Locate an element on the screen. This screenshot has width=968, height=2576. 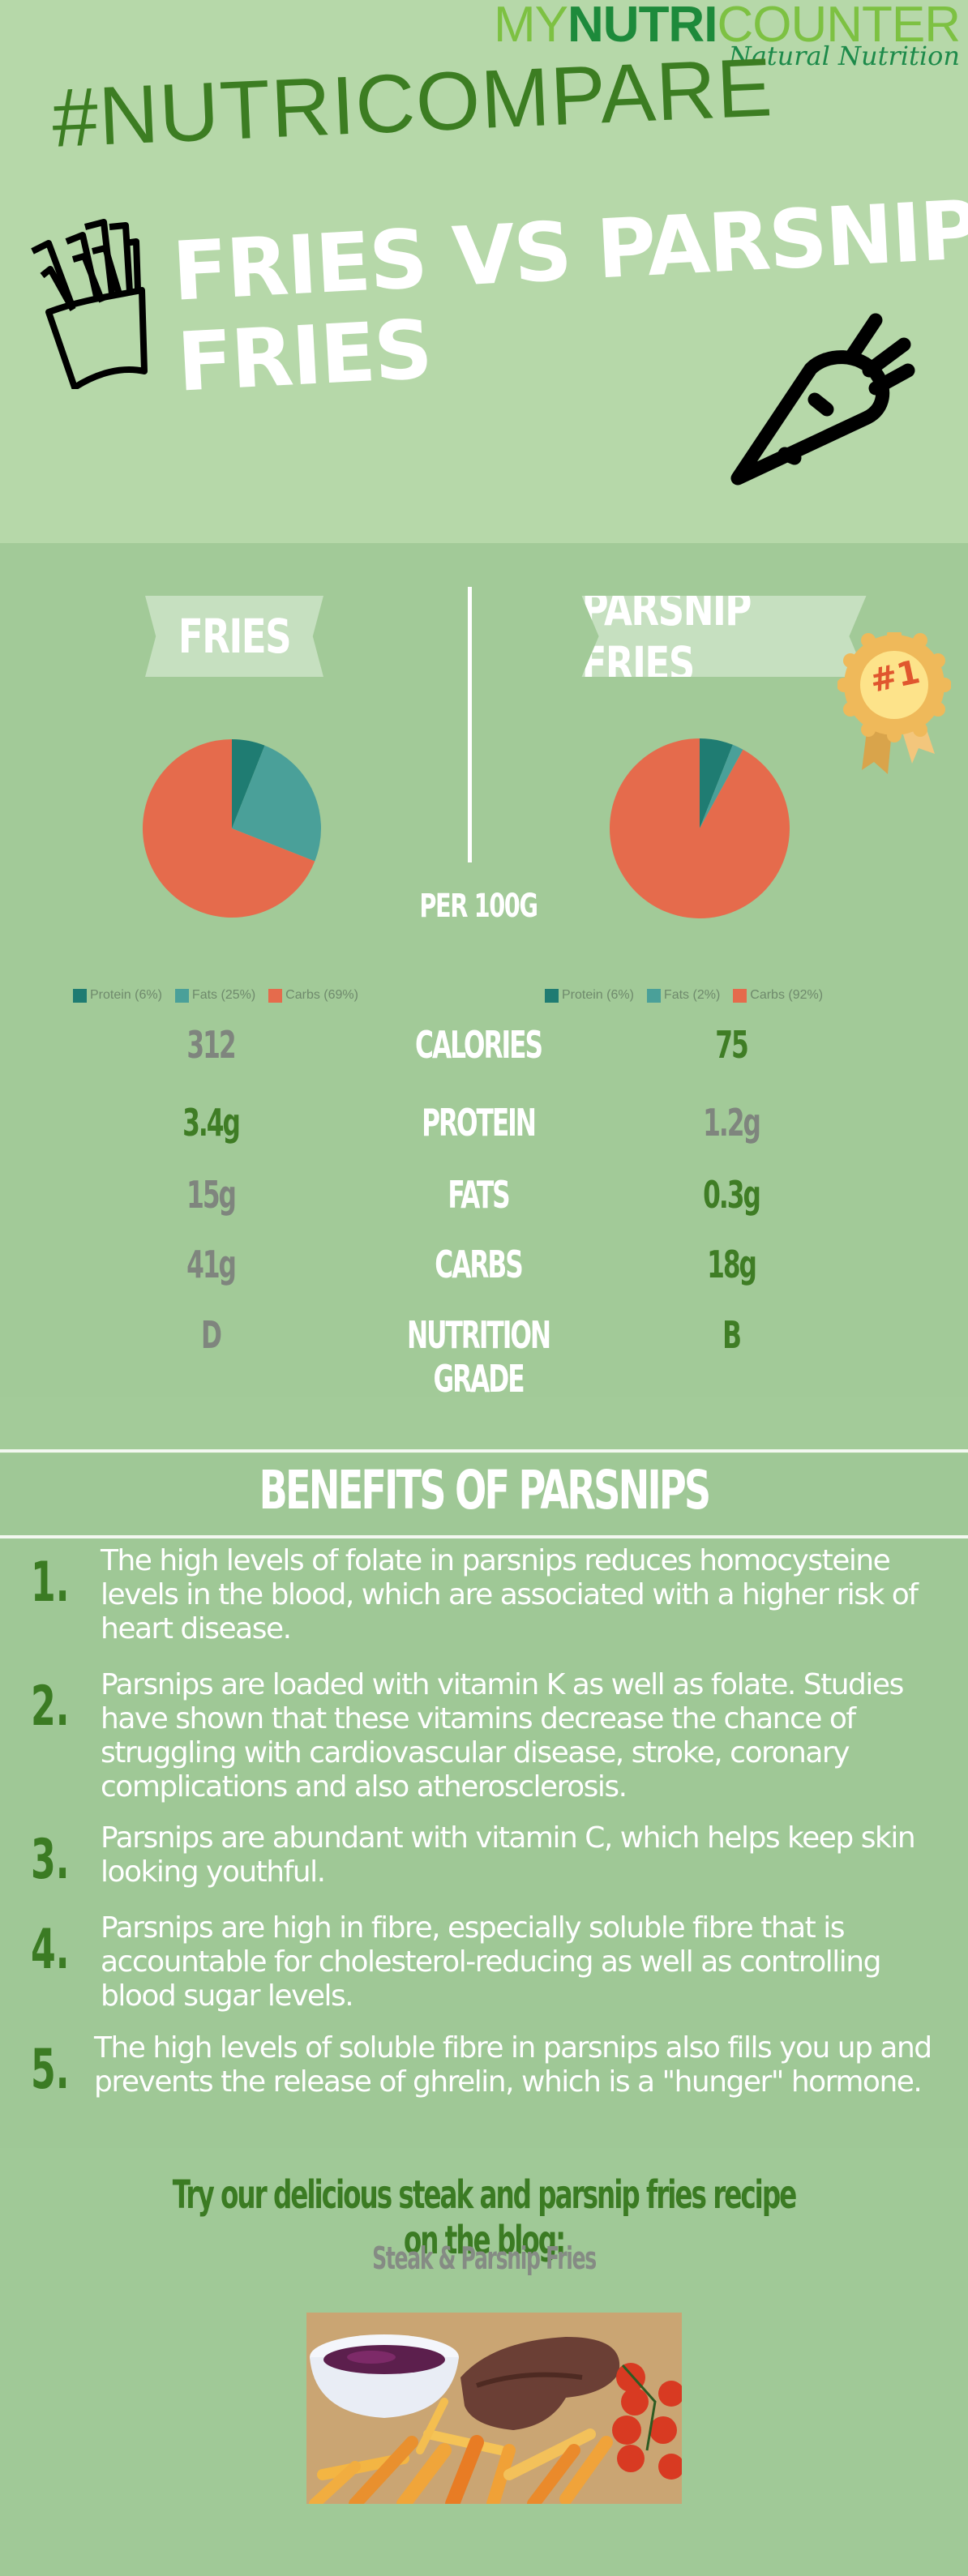
section-spacer is located at coordinates (484, 1424).